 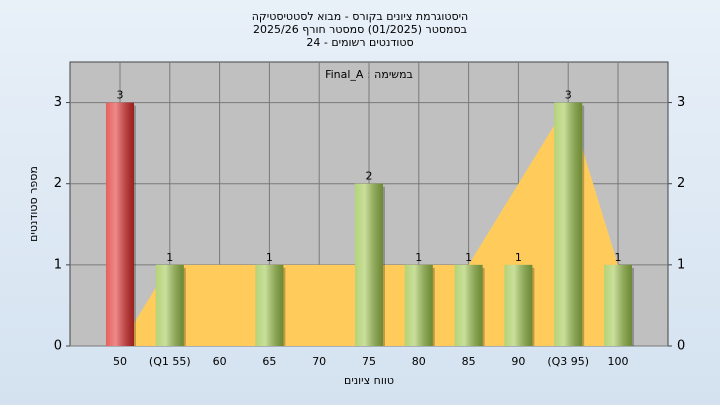 I want to click on x-tick-label: 70, so click(x=319, y=361).